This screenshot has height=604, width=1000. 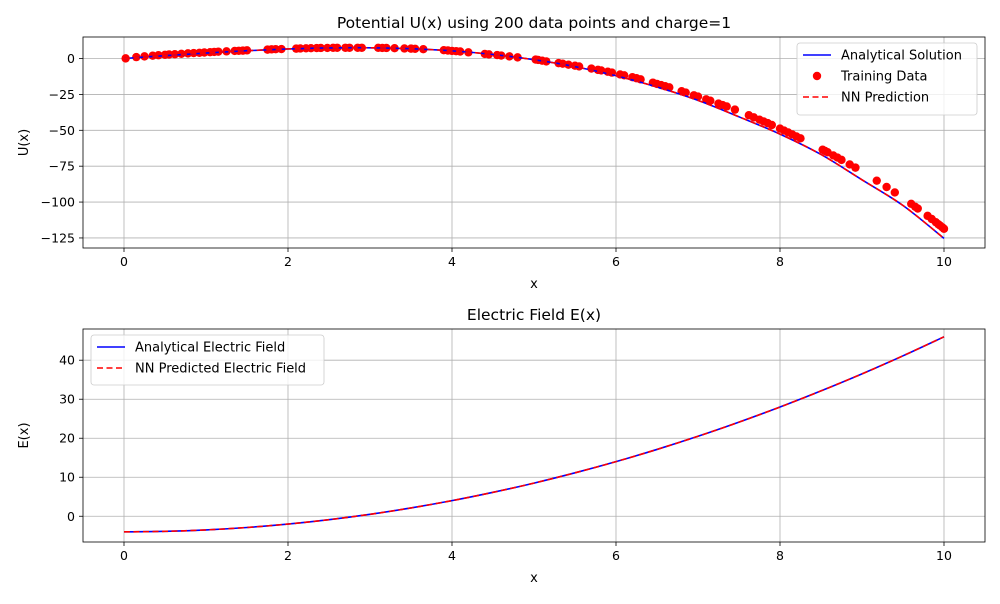 What do you see at coordinates (817, 76) in the screenshot?
I see `legend-marker` at bounding box center [817, 76].